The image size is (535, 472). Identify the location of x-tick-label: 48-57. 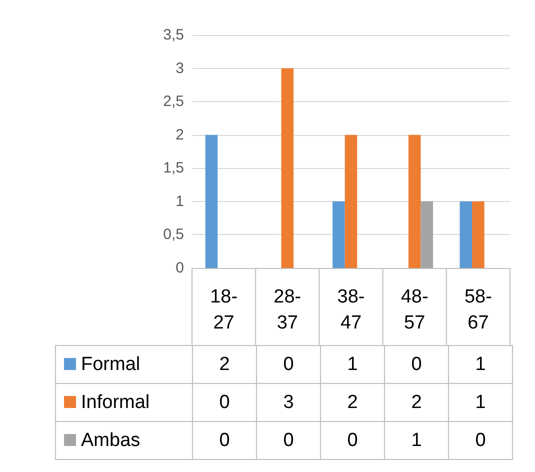
(414, 310).